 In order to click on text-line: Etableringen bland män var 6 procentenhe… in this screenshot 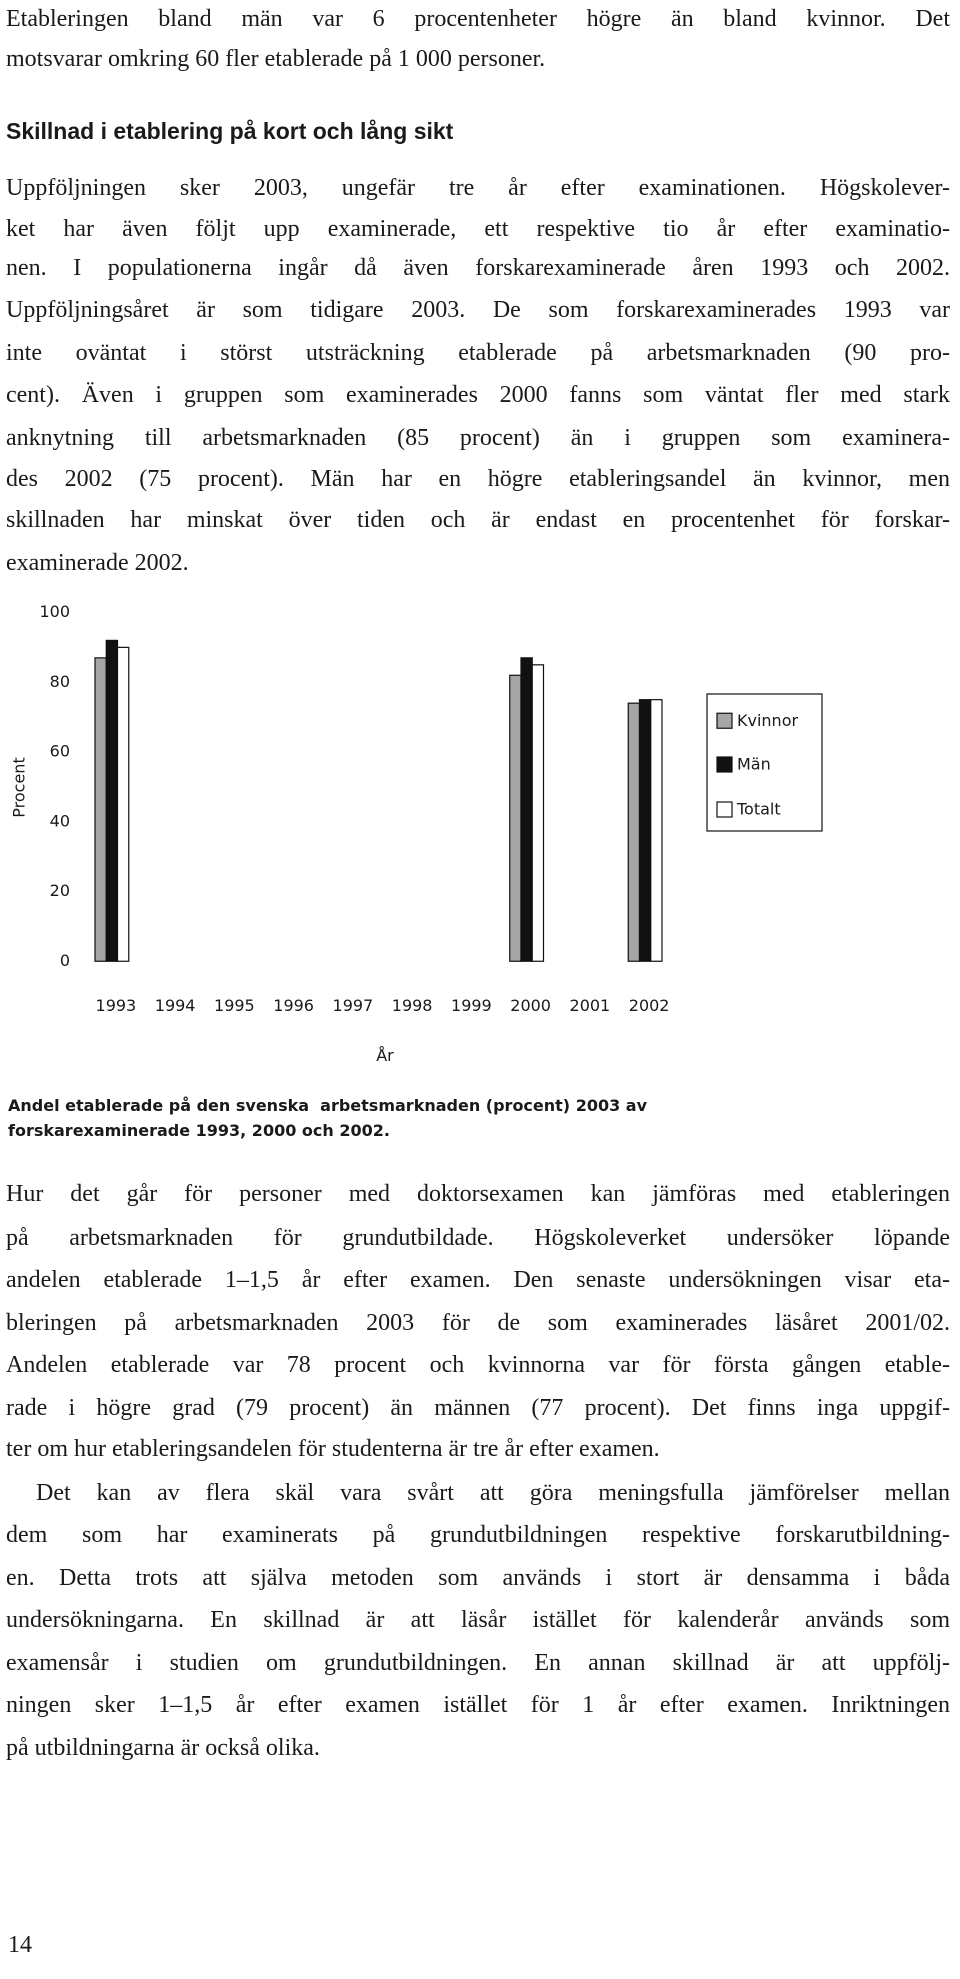, I will do `click(478, 18)`.